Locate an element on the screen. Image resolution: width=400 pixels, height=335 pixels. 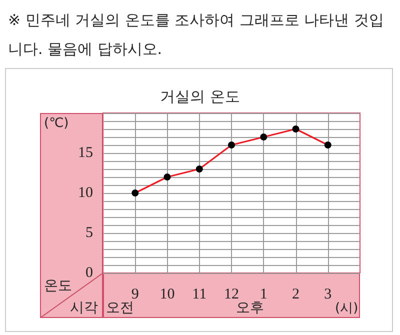
y-tick-label: 15 is located at coordinates (85, 153).